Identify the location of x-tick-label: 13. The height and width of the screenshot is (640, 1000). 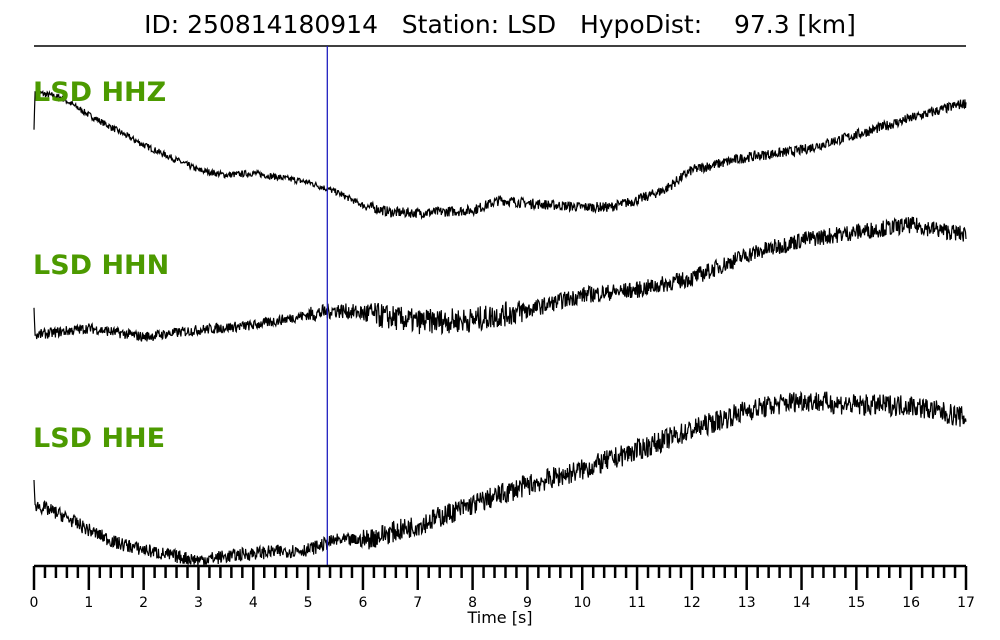
(747, 603).